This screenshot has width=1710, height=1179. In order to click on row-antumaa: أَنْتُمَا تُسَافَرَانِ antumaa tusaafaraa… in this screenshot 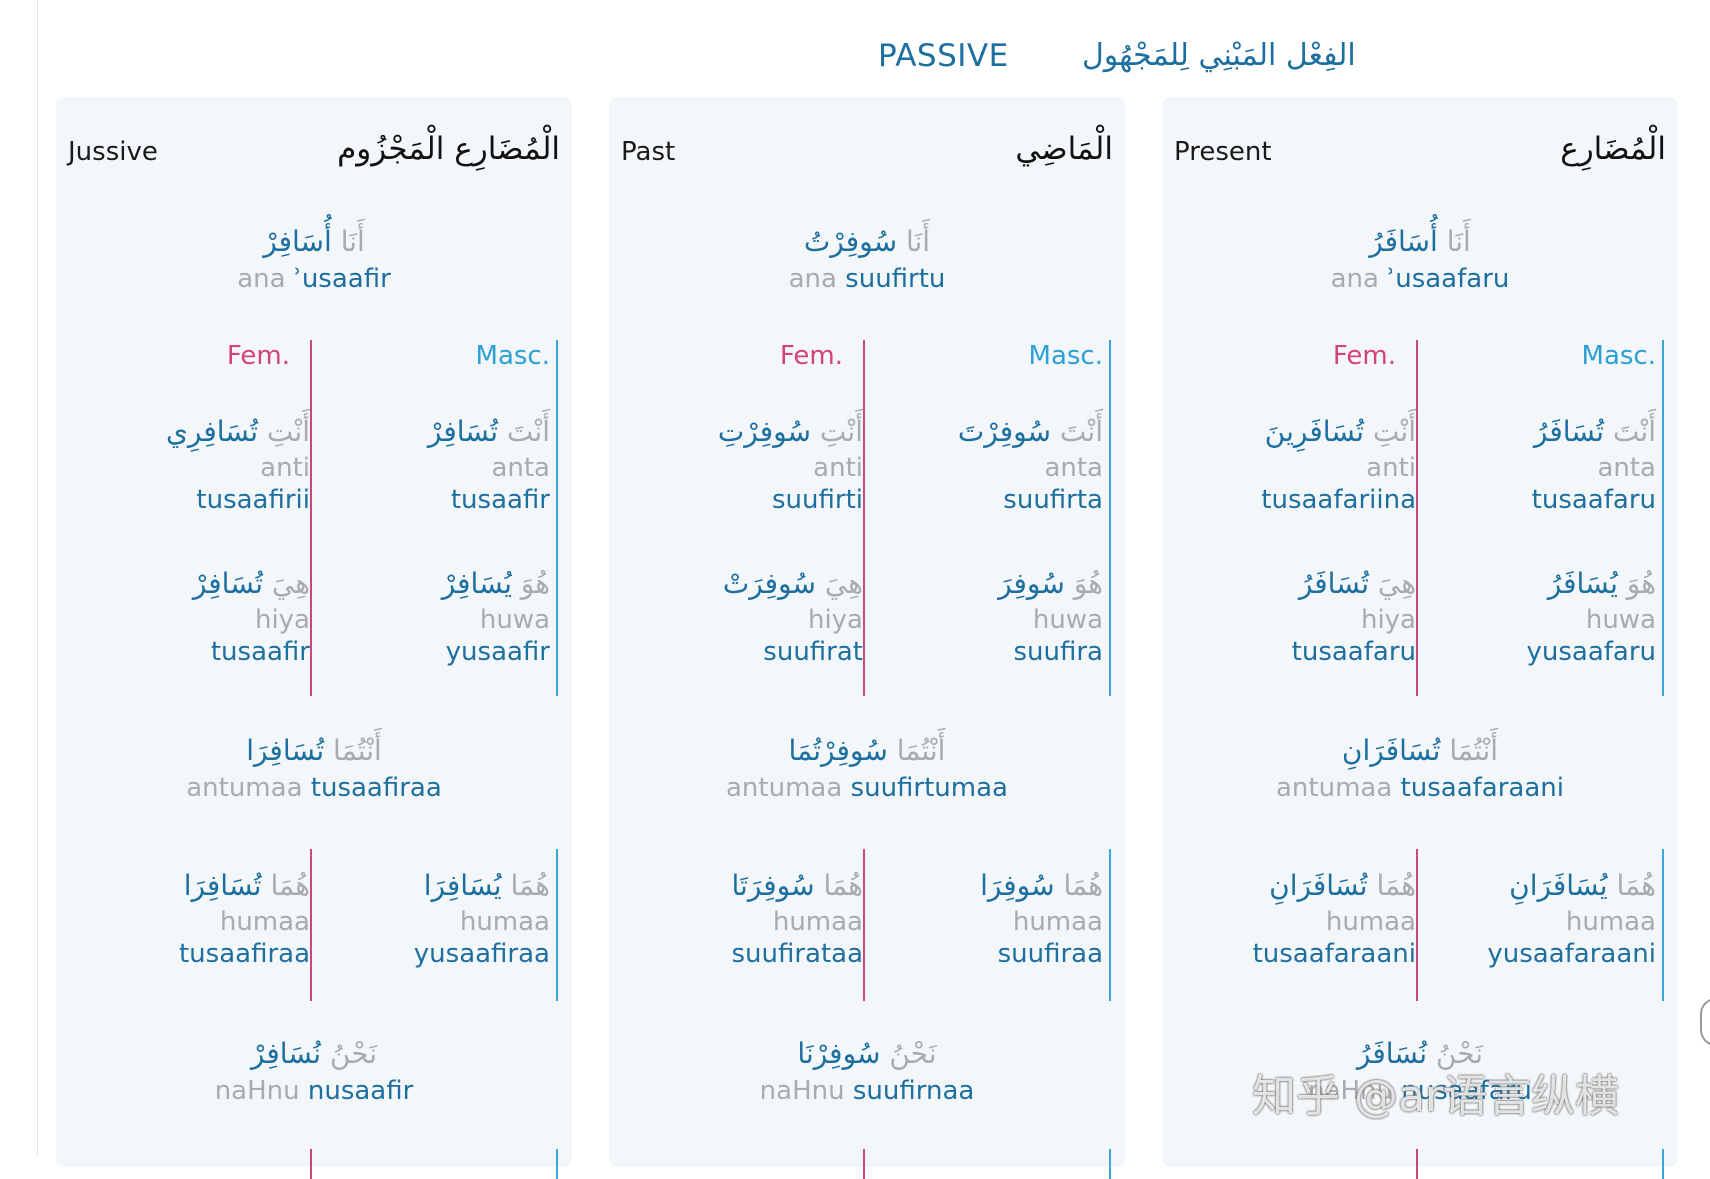, I will do `click(1420, 768)`.